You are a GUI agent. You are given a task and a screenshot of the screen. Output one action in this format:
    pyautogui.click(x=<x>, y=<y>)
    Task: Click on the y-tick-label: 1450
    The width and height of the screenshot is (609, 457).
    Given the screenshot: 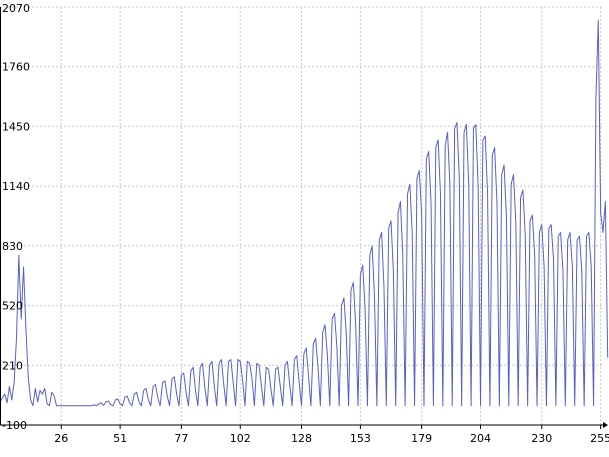 What is the action you would take?
    pyautogui.click(x=16, y=126)
    